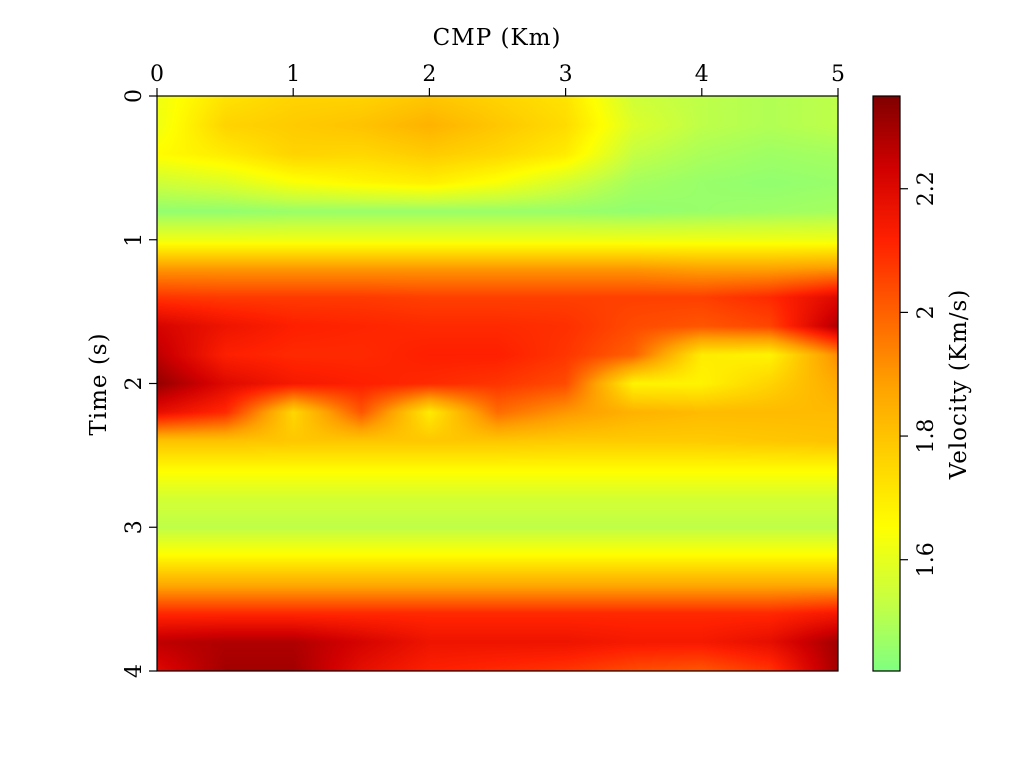  Describe the element at coordinates (497, 38) in the screenshot. I see `x-axis-title: CMP (Km)` at that location.